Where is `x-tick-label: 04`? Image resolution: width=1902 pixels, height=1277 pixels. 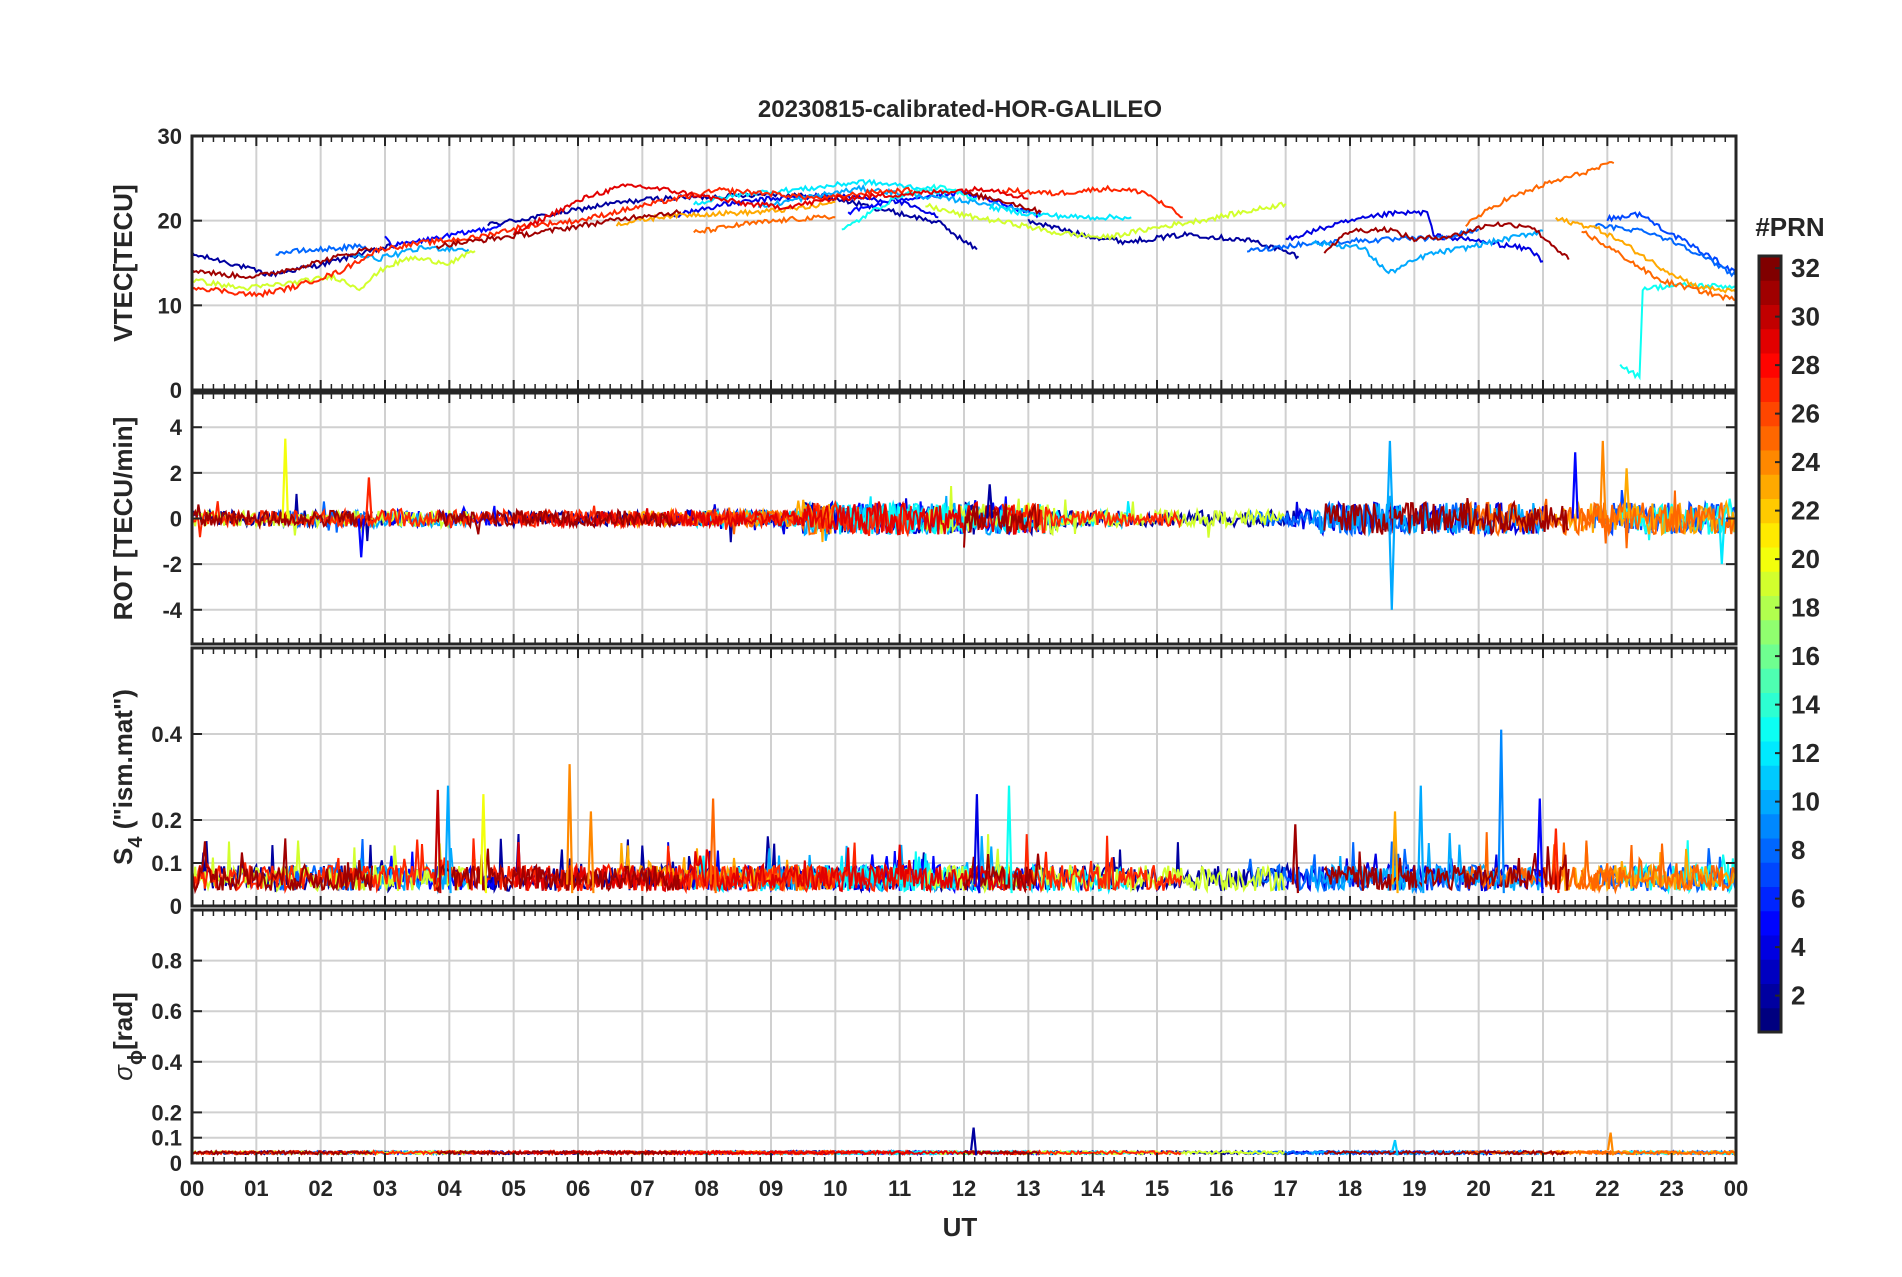 x-tick-label: 04 is located at coordinates (449, 1188).